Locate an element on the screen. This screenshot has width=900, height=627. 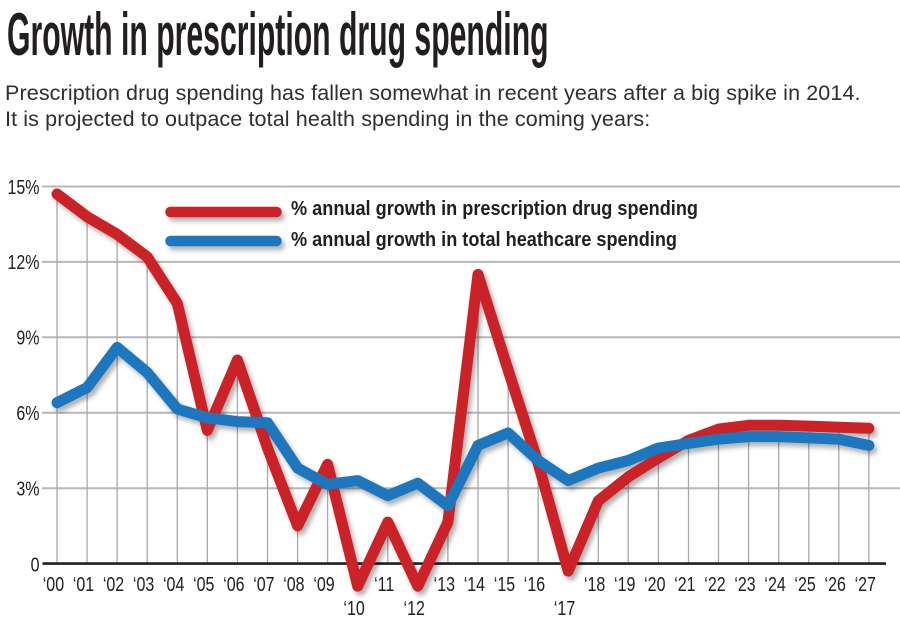
svg-text: ‘08 is located at coordinates (293, 584).